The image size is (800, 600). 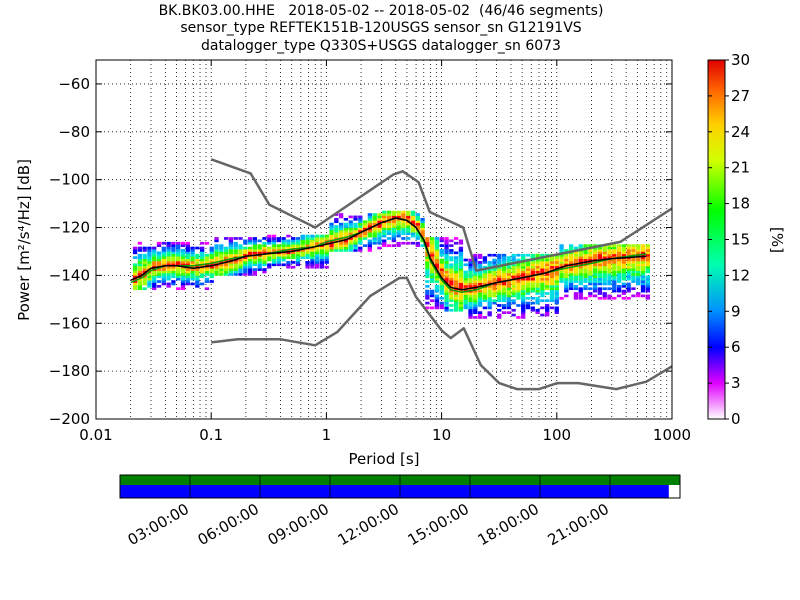 I want to click on colorbar-tick-label: 9, so click(x=736, y=311).